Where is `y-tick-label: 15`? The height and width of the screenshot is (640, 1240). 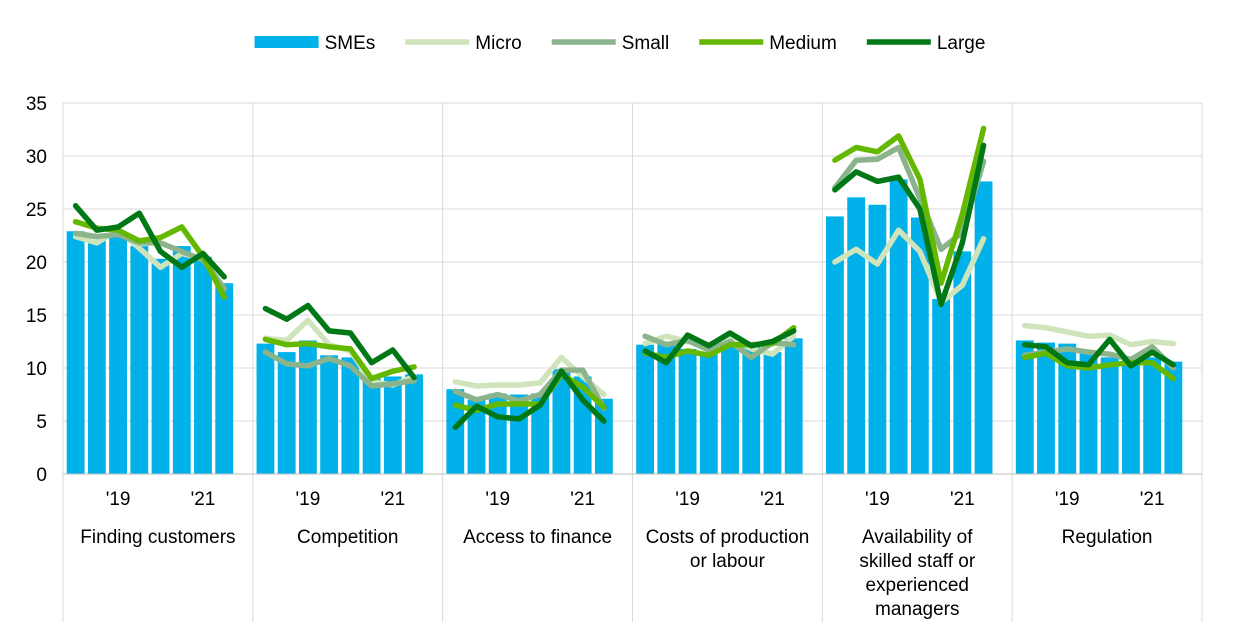
y-tick-label: 15 is located at coordinates (36, 316).